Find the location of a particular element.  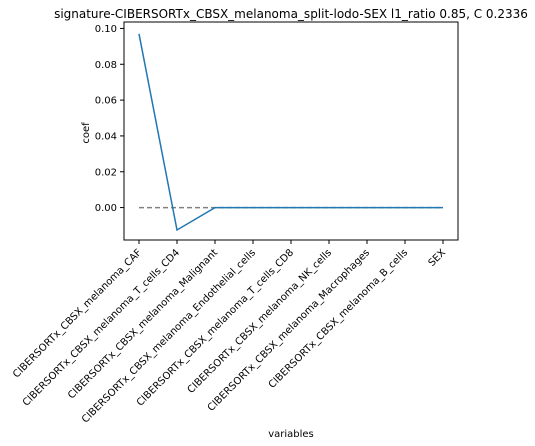

x-tick-label: CIBERSORTx_CBSX_melanoma_B_cells is located at coordinates (338, 318).